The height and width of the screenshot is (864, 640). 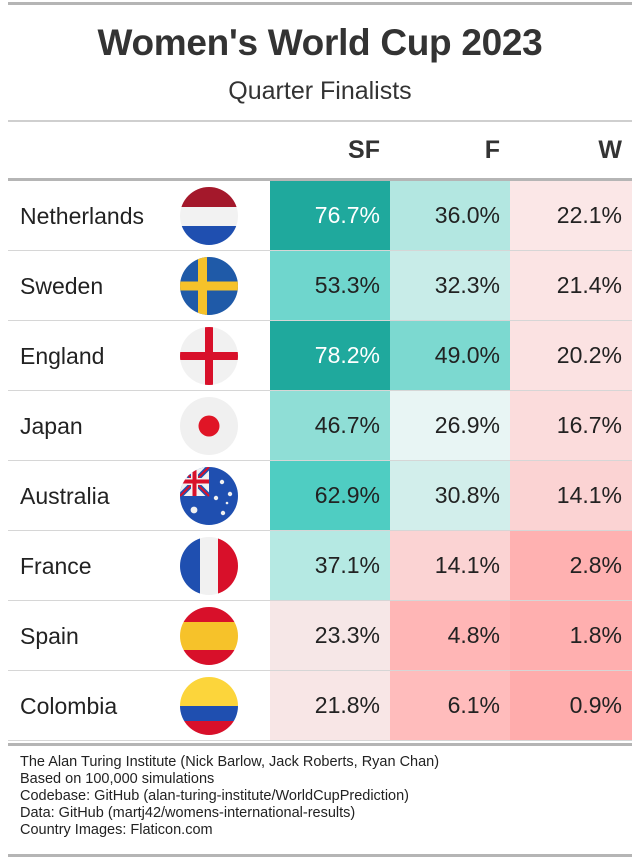 I want to click on colombia-flag-icon, so click(x=209, y=706).